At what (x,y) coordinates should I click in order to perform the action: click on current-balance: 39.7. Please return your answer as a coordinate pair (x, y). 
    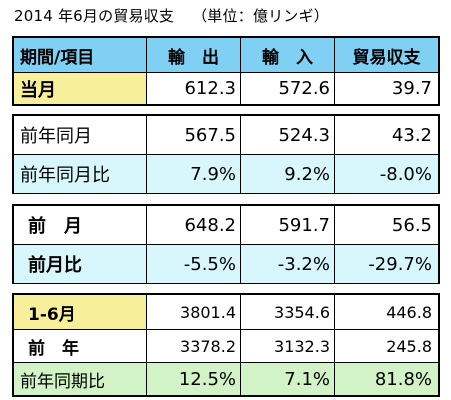
    Looking at the image, I should click on (386, 88).